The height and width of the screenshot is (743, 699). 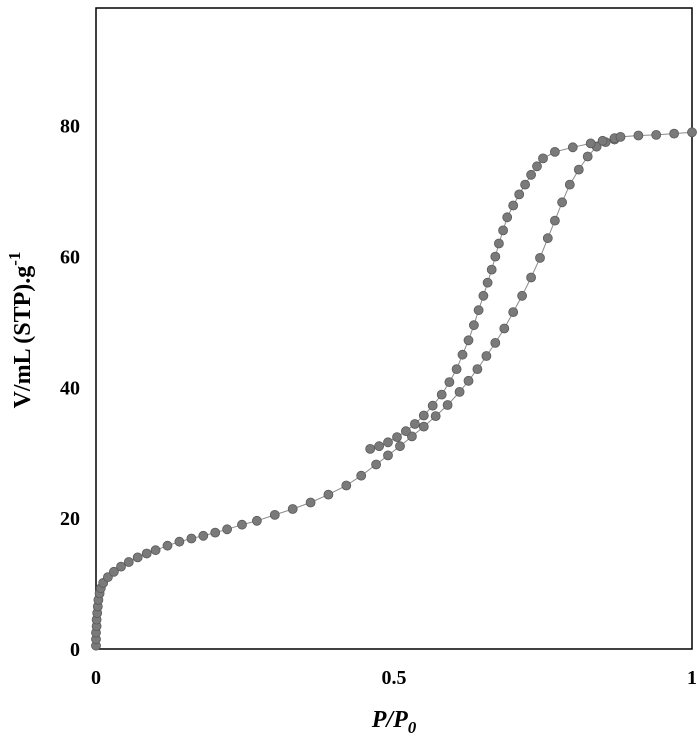 I want to click on x-axis-title: P/P0, so click(x=394, y=722).